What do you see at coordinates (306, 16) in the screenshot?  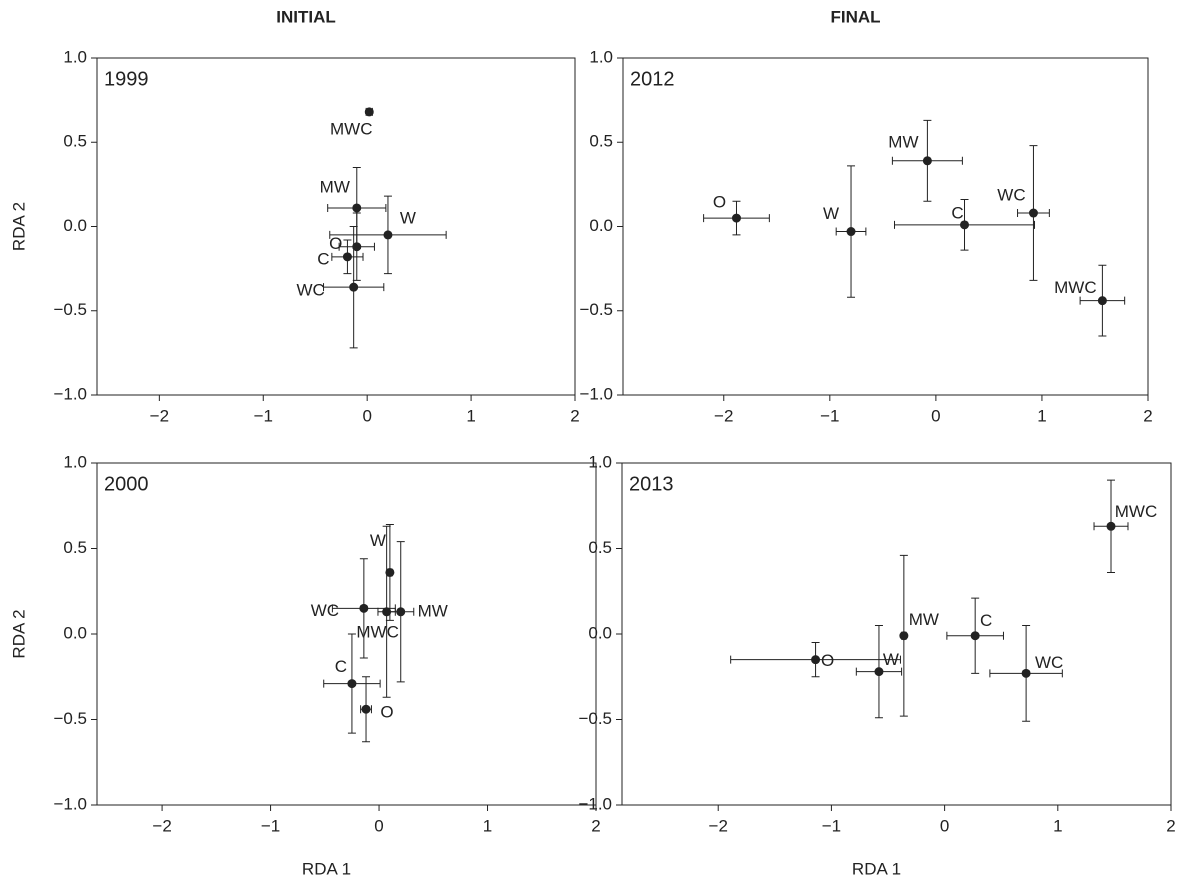 I see `column-title: INITIAL` at bounding box center [306, 16].